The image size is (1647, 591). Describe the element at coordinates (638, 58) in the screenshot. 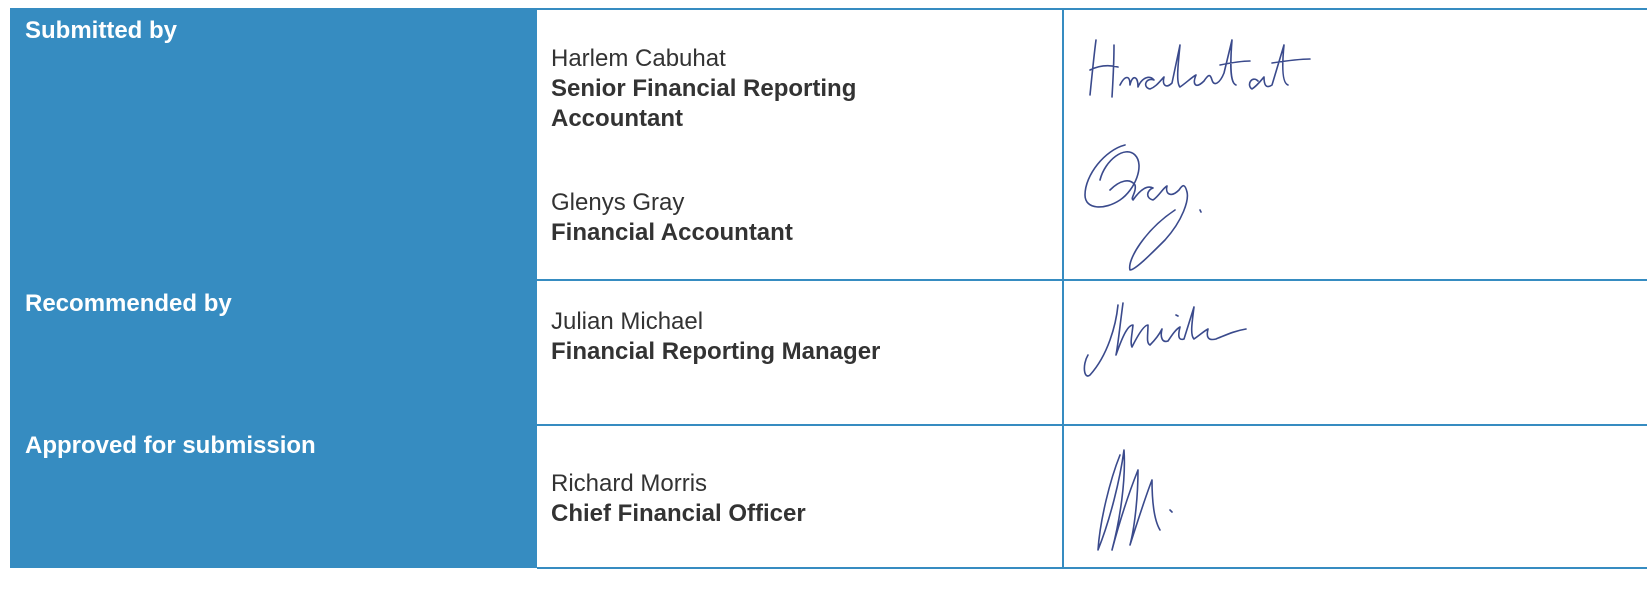

I see `person-name: Harlem Cabuhat` at that location.